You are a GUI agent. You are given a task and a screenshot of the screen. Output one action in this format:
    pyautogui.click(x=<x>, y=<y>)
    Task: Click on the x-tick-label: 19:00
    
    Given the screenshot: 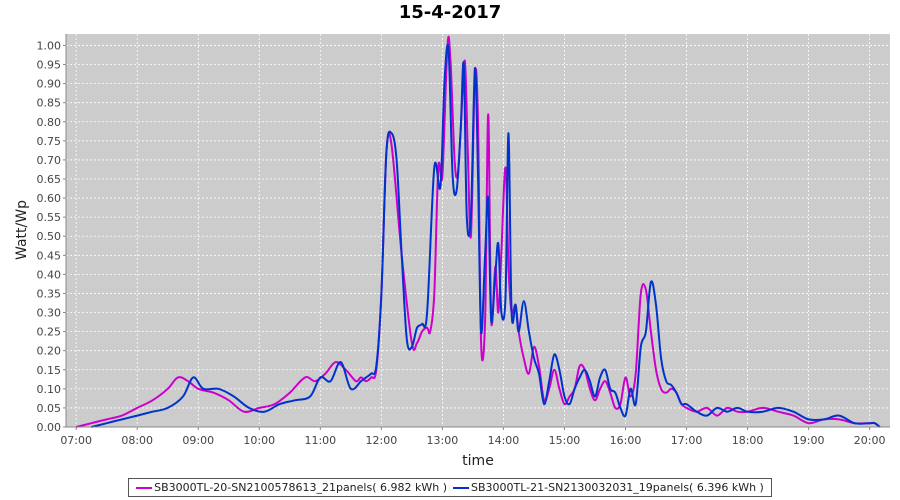 What is the action you would take?
    pyautogui.click(x=809, y=440)
    